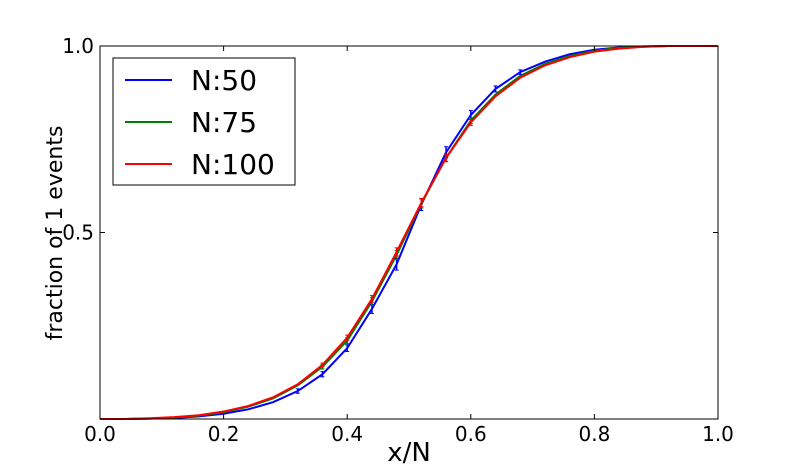 The width and height of the screenshot is (798, 466). I want to click on x-tick-label: 1.0, so click(718, 434).